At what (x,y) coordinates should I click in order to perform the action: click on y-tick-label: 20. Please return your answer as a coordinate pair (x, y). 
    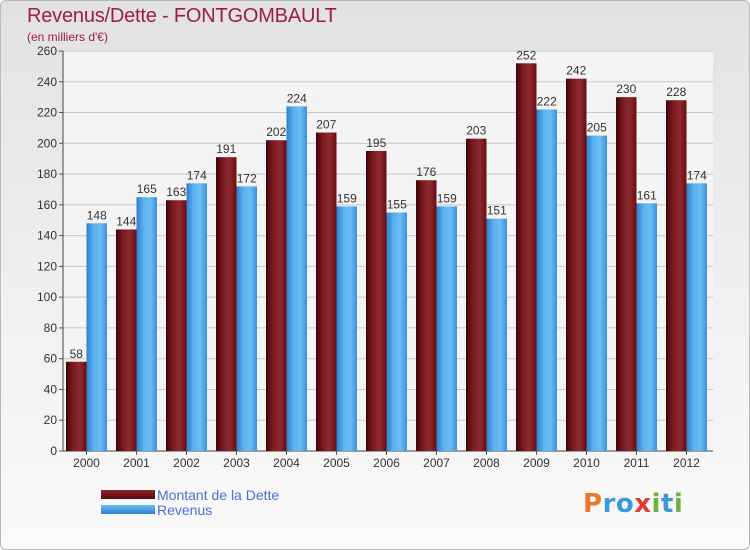
    Looking at the image, I should click on (51, 420).